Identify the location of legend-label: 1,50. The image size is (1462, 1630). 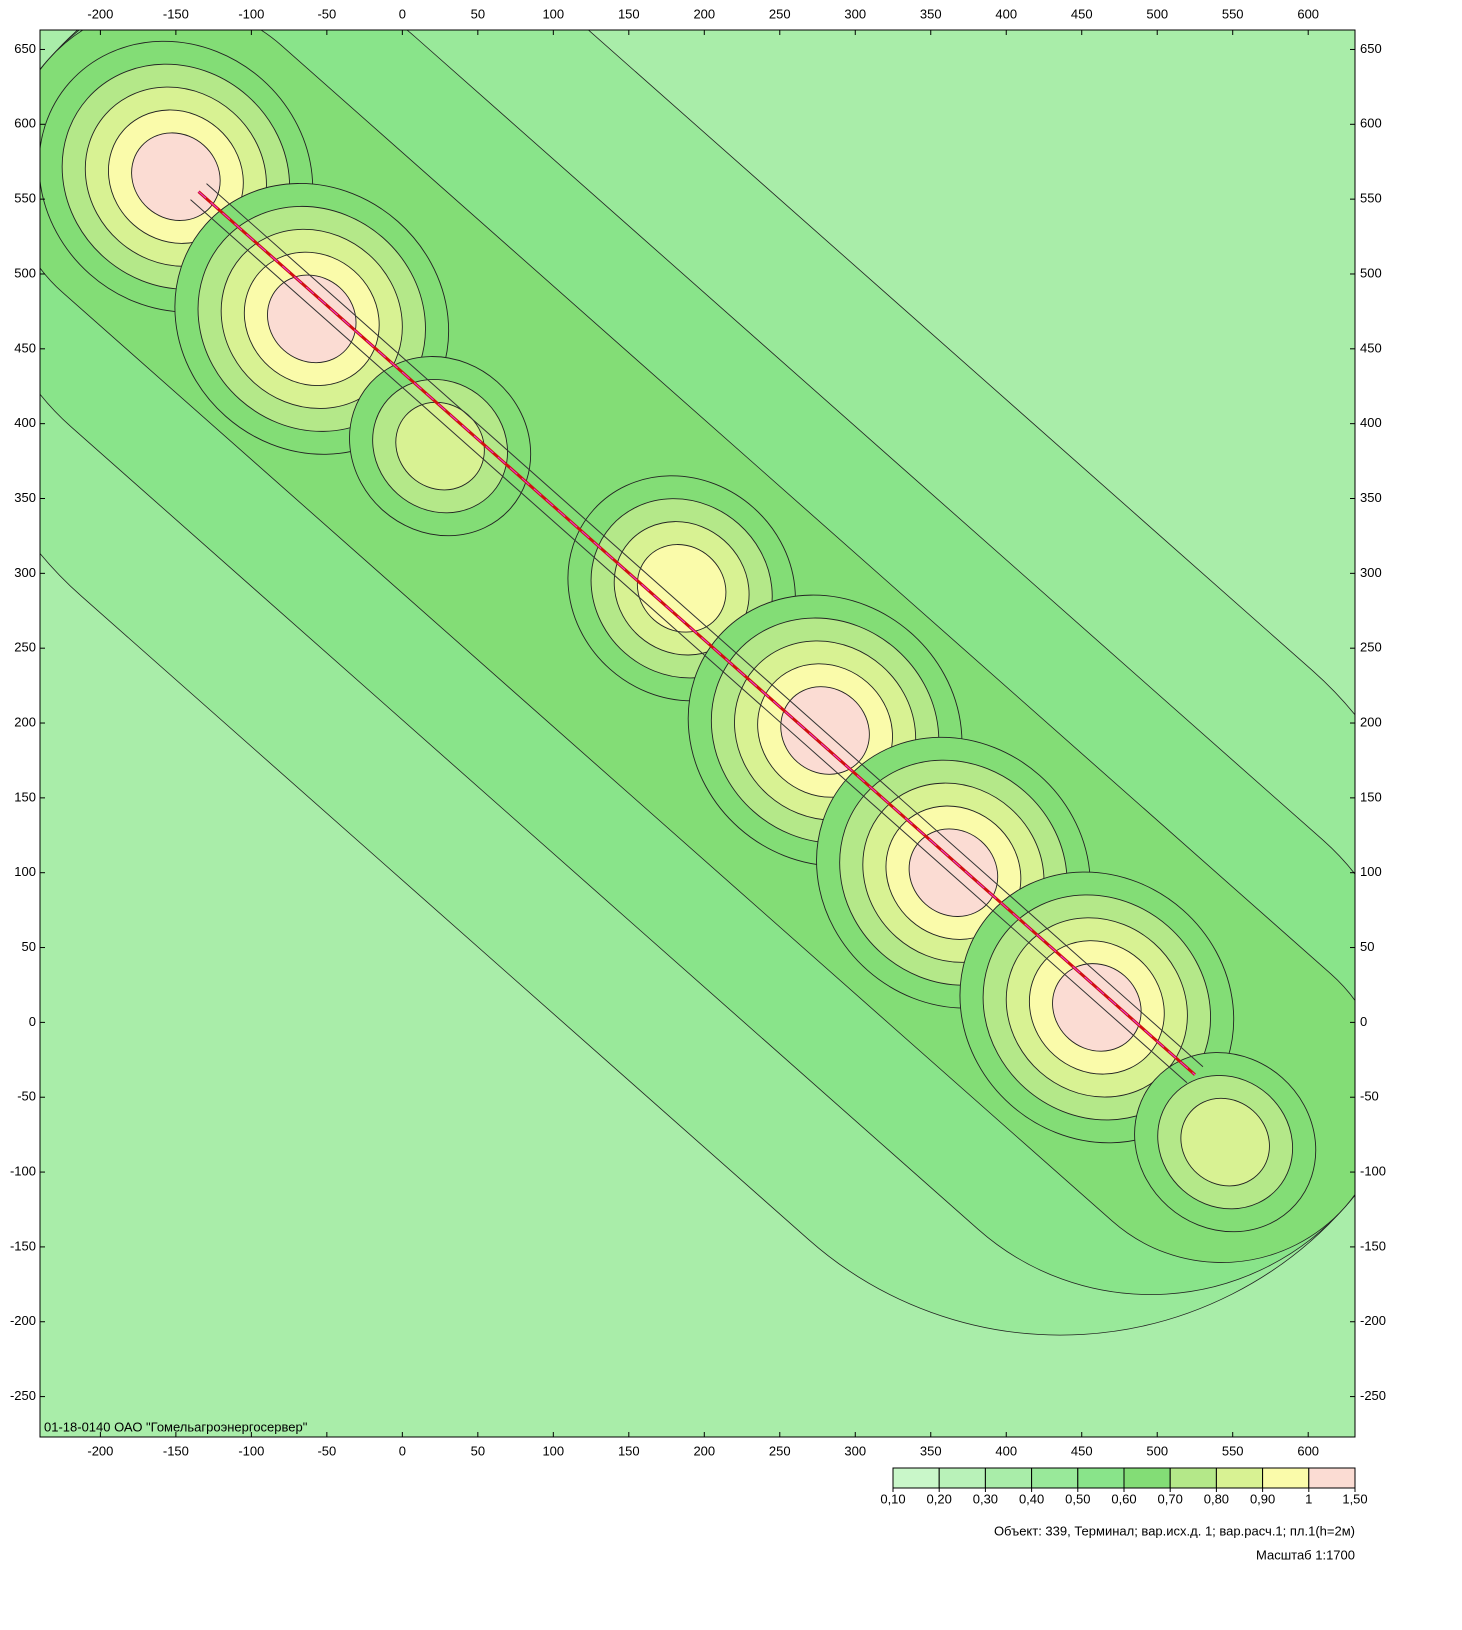
(1354, 1498).